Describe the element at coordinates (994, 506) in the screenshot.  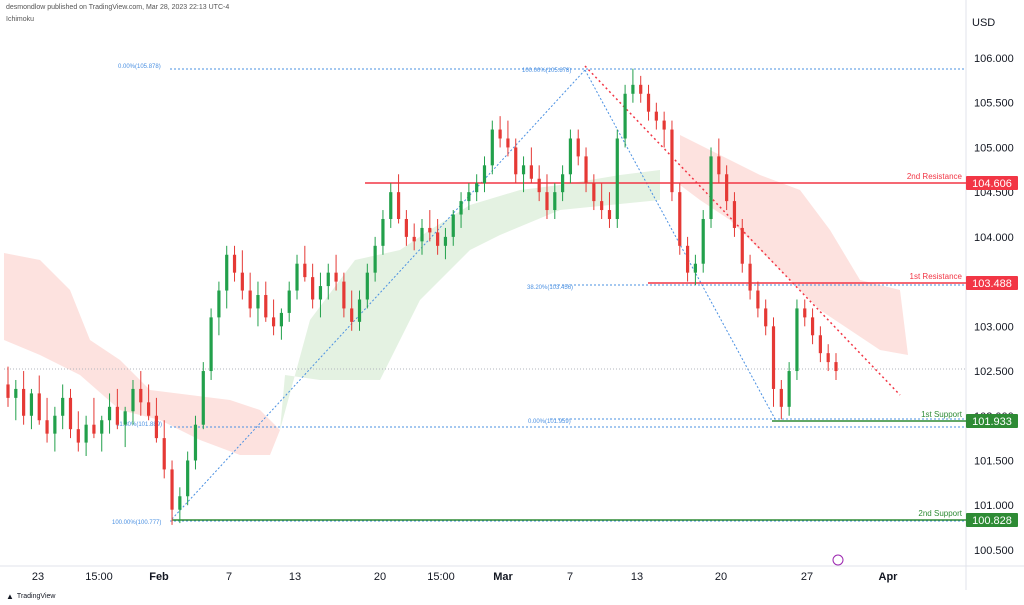
I see `y-tick-label: 101.000` at that location.